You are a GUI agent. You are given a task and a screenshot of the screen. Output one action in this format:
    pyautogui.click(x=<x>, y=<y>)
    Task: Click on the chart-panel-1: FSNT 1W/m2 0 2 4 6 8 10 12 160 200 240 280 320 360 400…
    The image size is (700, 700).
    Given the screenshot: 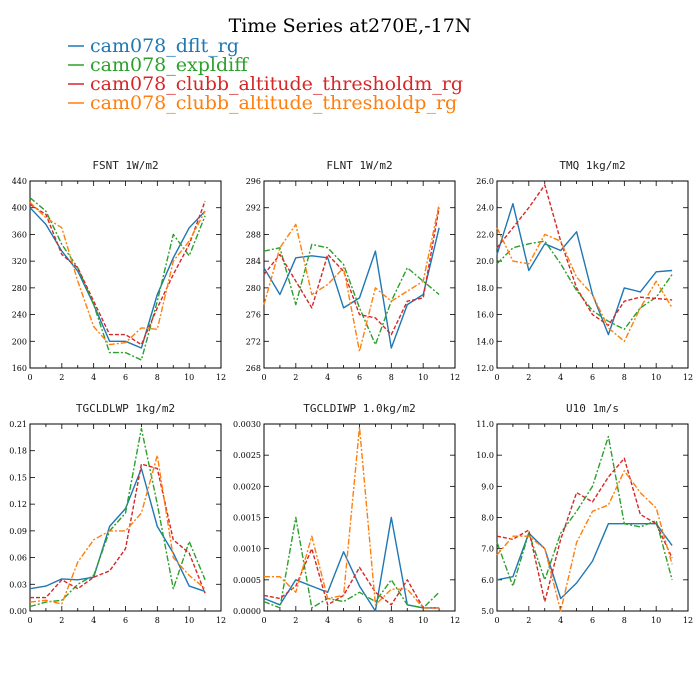 What is the action you would take?
    pyautogui.click(x=119, y=270)
    